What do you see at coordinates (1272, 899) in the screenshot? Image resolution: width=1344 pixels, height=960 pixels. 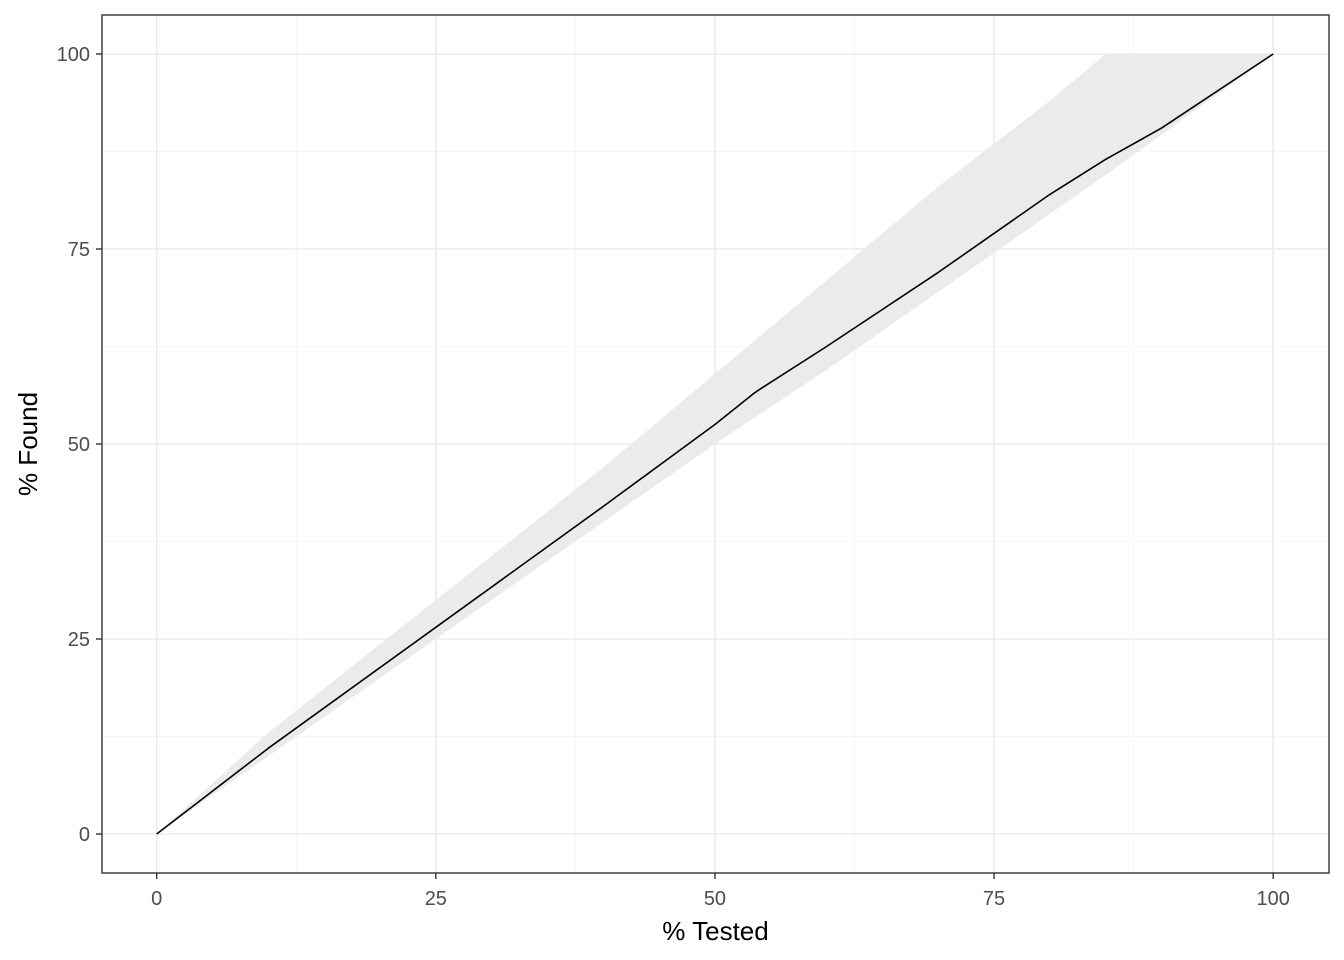 I see `x-tick-label: 100` at bounding box center [1272, 899].